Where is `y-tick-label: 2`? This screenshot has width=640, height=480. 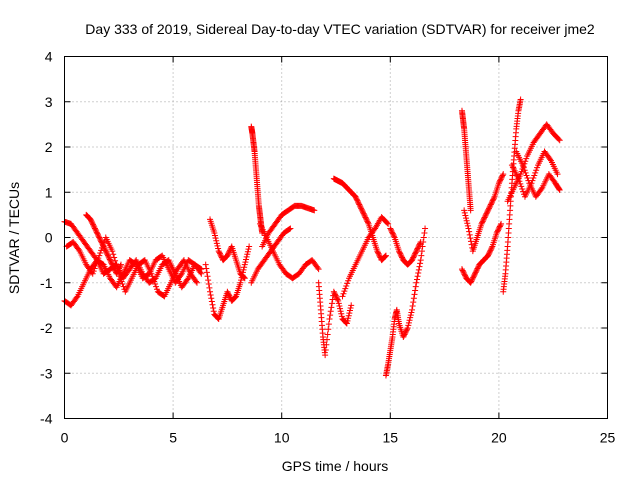
y-tick-label: 2 is located at coordinates (49, 147).